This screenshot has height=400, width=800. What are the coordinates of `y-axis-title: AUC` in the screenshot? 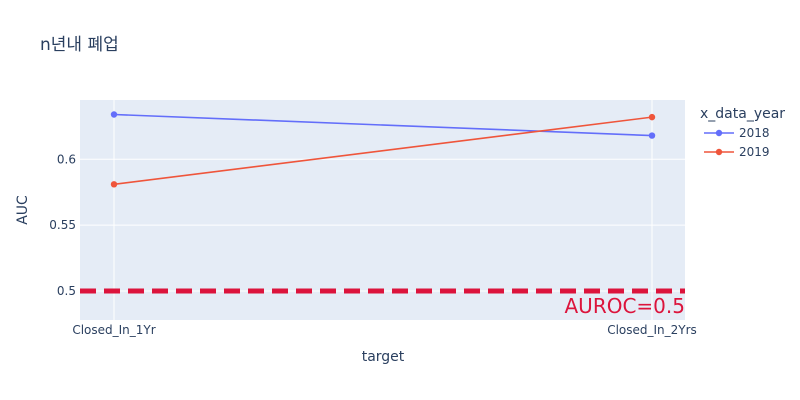 It's located at (23, 210).